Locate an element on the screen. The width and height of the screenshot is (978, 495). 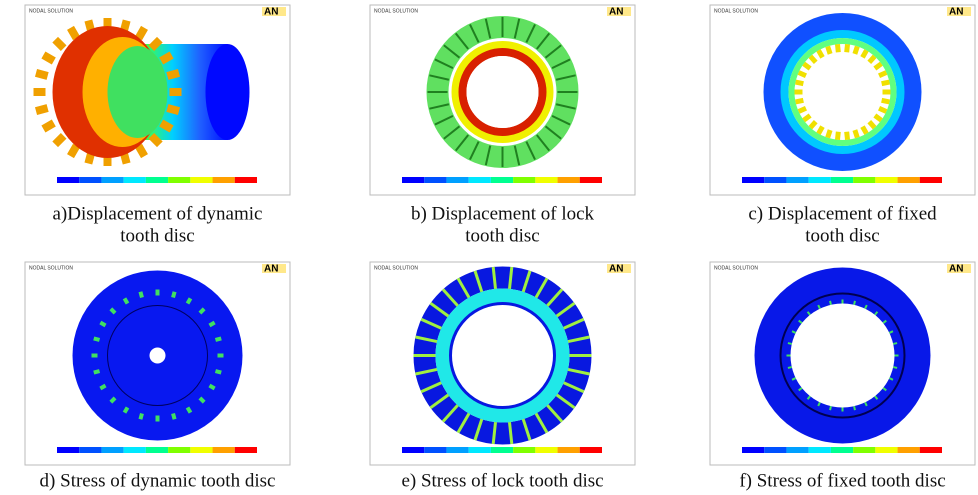
caption: f) Stress of fixed tooth disc is located at coordinates (842, 480).